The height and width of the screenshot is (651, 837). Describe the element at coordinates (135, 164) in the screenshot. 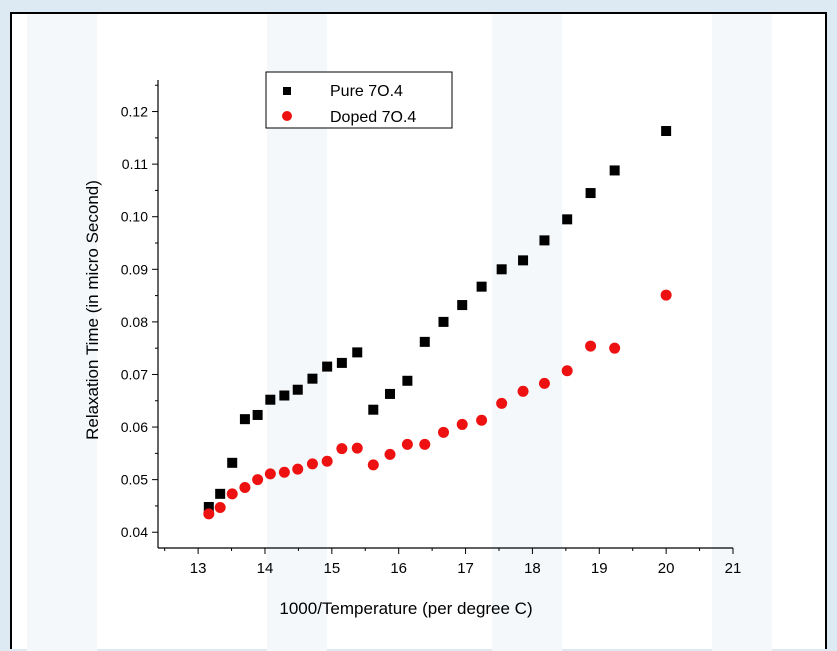

I see `y-tick-label: 0.11` at that location.